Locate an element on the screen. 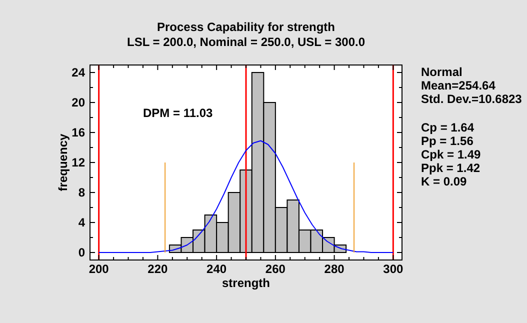 This screenshot has width=527, height=323. annotation: DPM = 11.03 is located at coordinates (178, 113).